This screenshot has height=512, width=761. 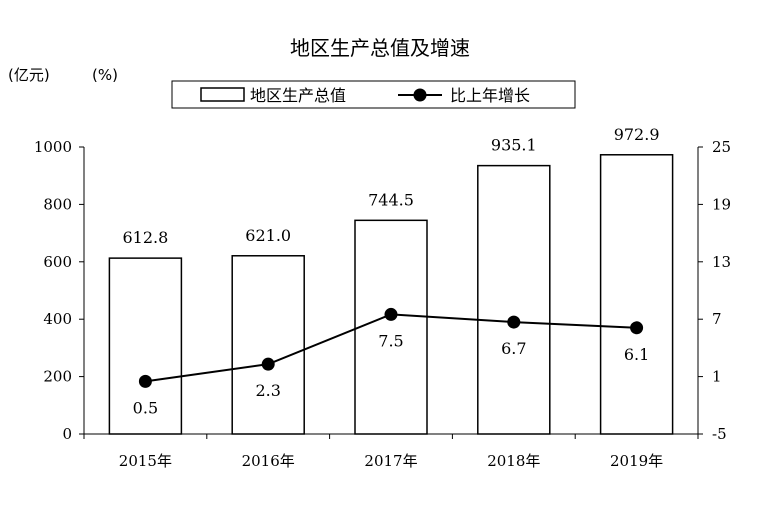 What do you see at coordinates (420, 95) in the screenshot?
I see `legend-marker` at bounding box center [420, 95].